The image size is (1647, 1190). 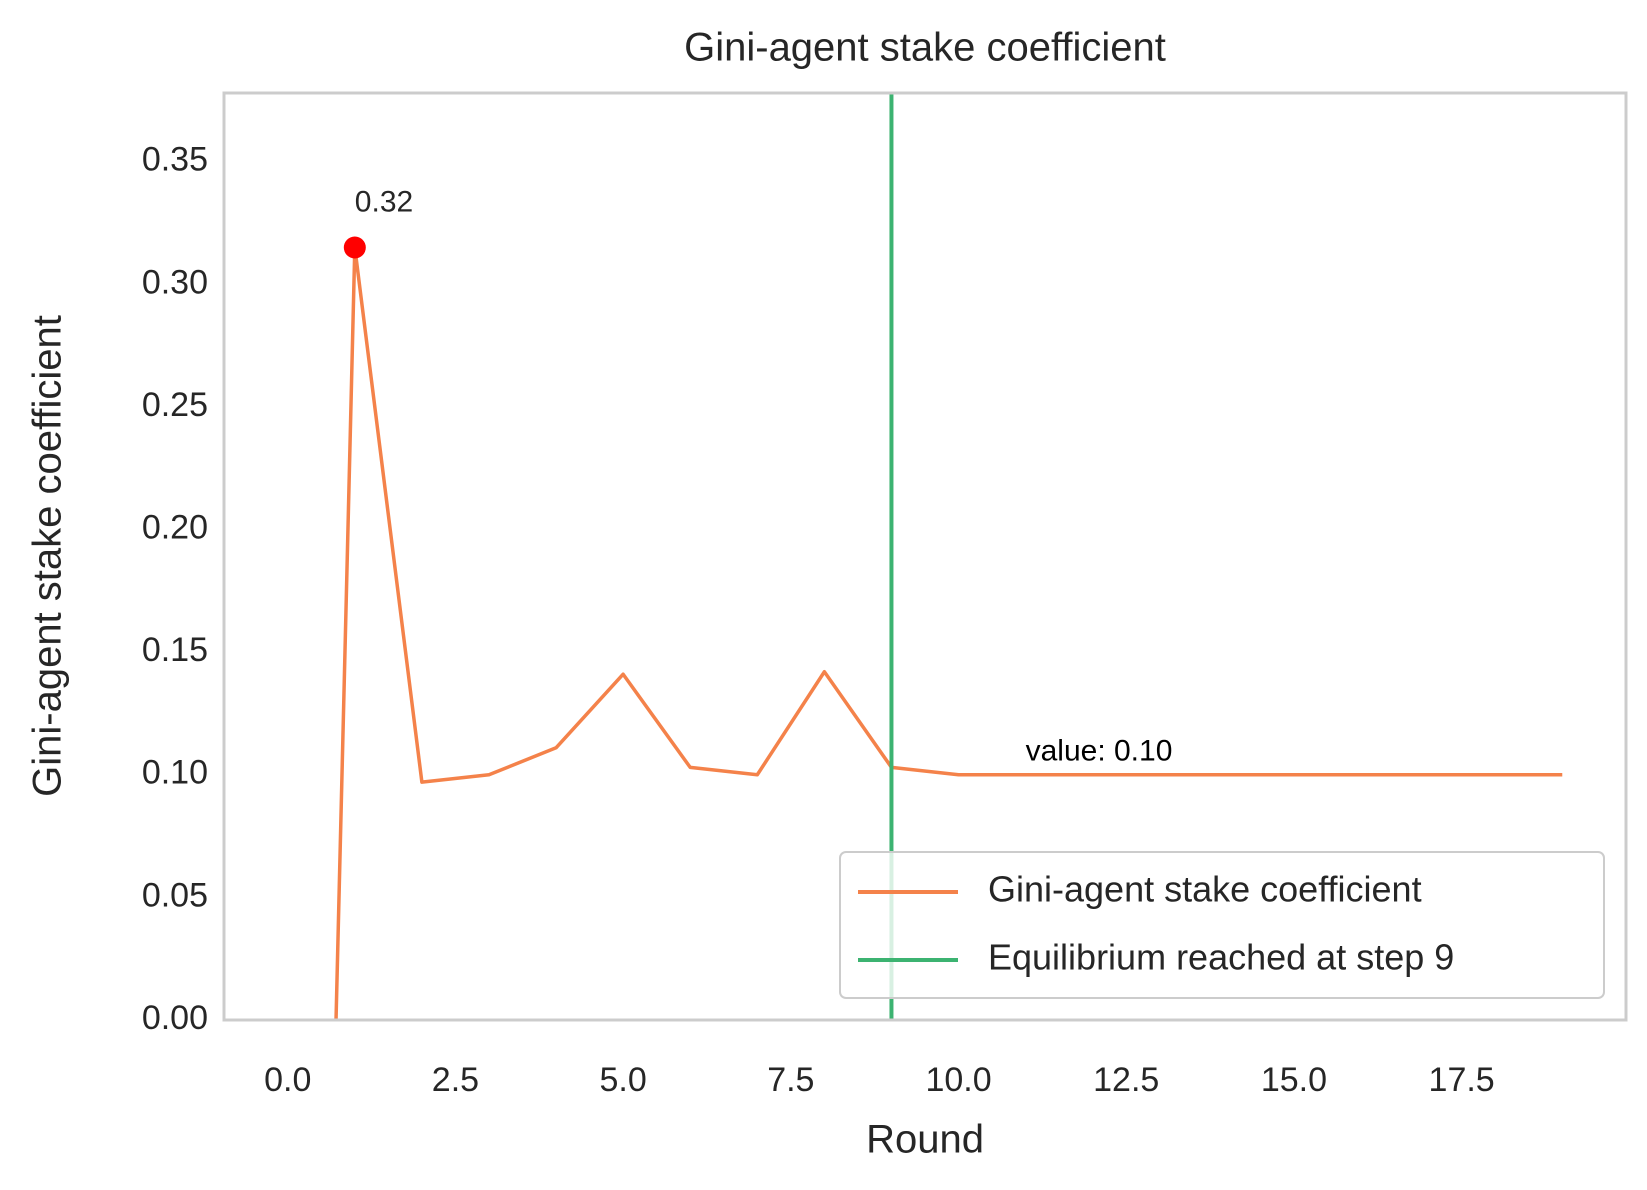 What do you see at coordinates (384, 201) in the screenshot?
I see `peak-label: 0.32` at bounding box center [384, 201].